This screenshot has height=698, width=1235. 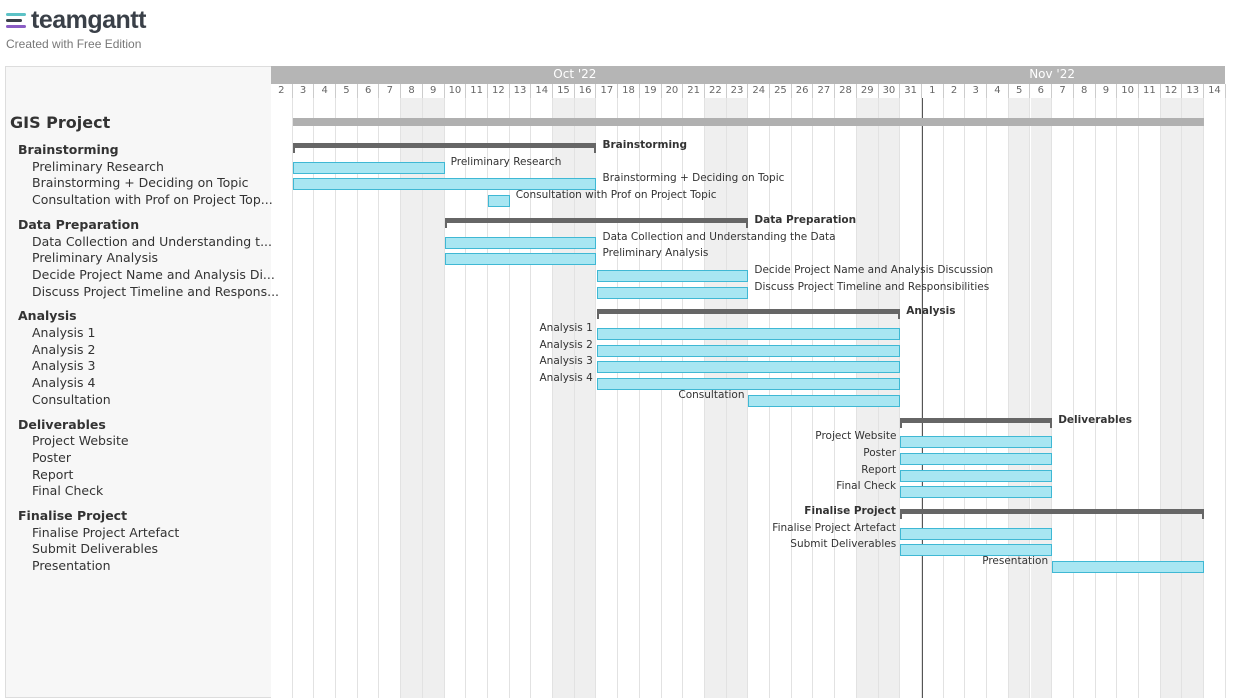 What do you see at coordinates (673, 91) in the screenshot?
I see `day-header-cell: 20` at bounding box center [673, 91].